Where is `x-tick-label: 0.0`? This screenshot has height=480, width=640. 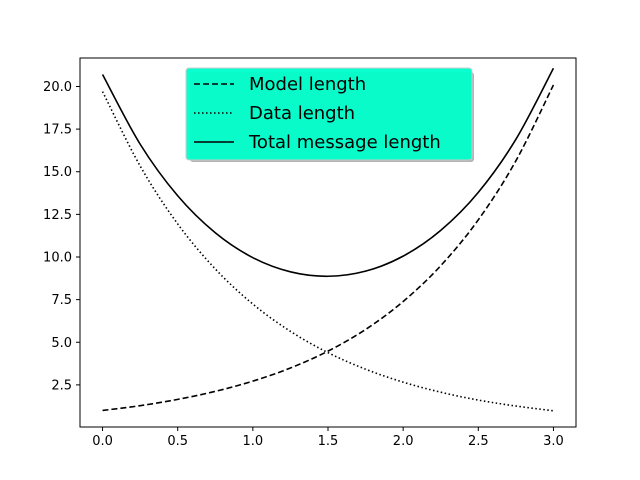
x-tick-label: 0.0 is located at coordinates (102, 441).